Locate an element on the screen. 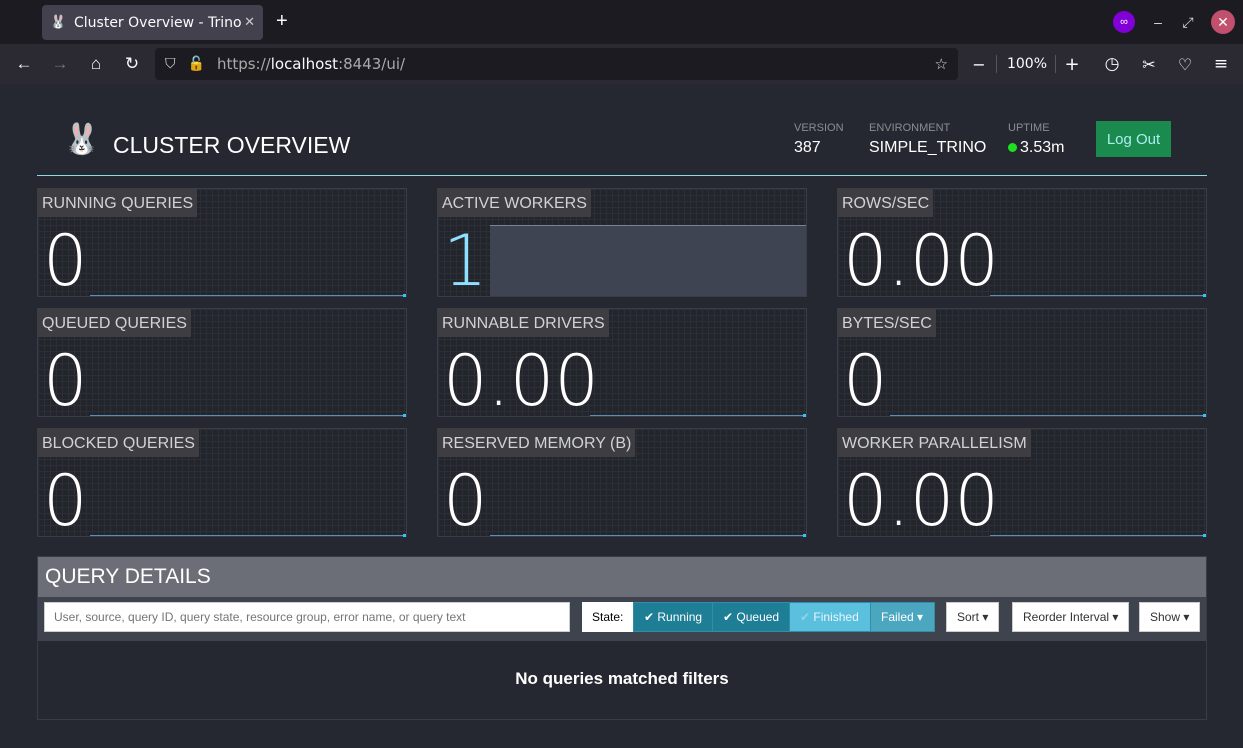  sparkline-area is located at coordinates (648, 260).